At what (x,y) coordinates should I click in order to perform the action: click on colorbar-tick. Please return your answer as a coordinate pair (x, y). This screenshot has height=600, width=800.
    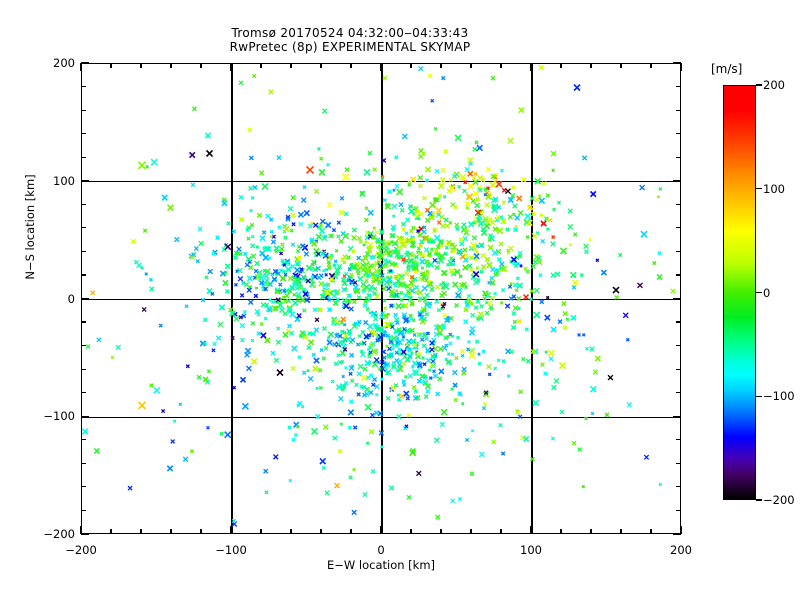
    Looking at the image, I should click on (759, 500).